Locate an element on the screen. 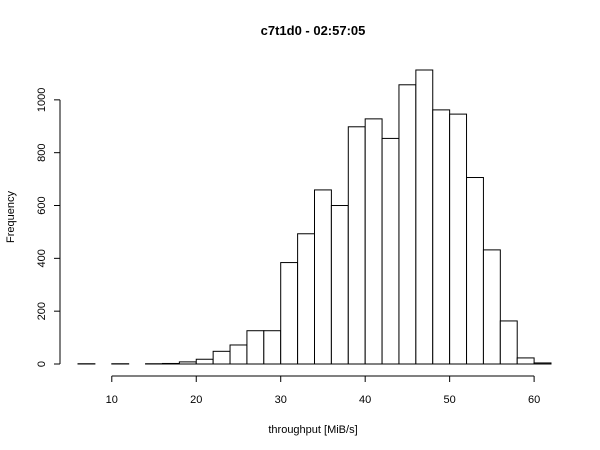 The image size is (600, 450). x-tick-label-0: 10 is located at coordinates (112, 400).